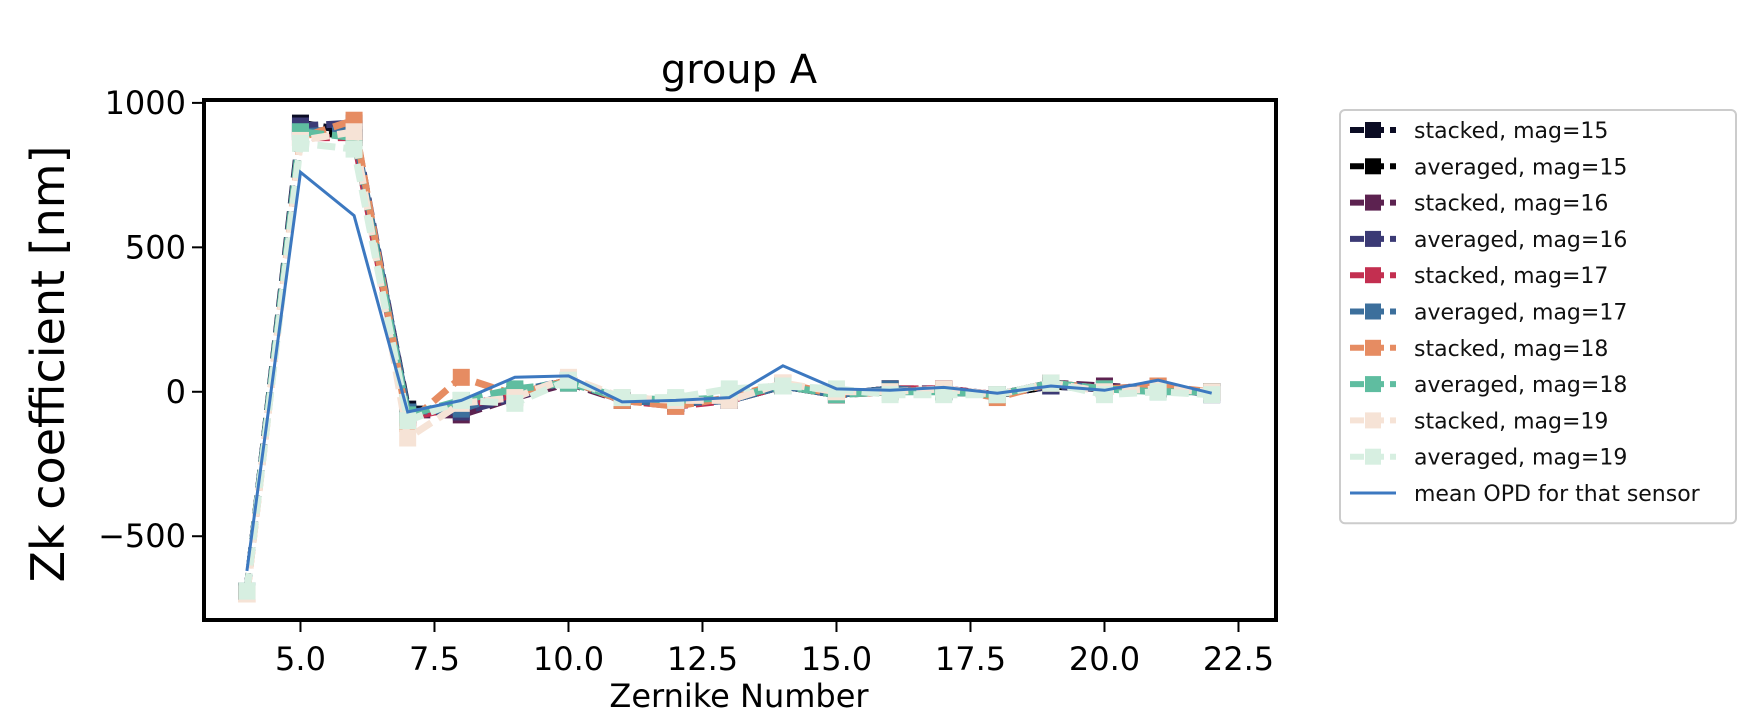 This screenshot has height=724, width=1748. I want to click on legend-entry: stacked, mag=17, so click(1479, 276).